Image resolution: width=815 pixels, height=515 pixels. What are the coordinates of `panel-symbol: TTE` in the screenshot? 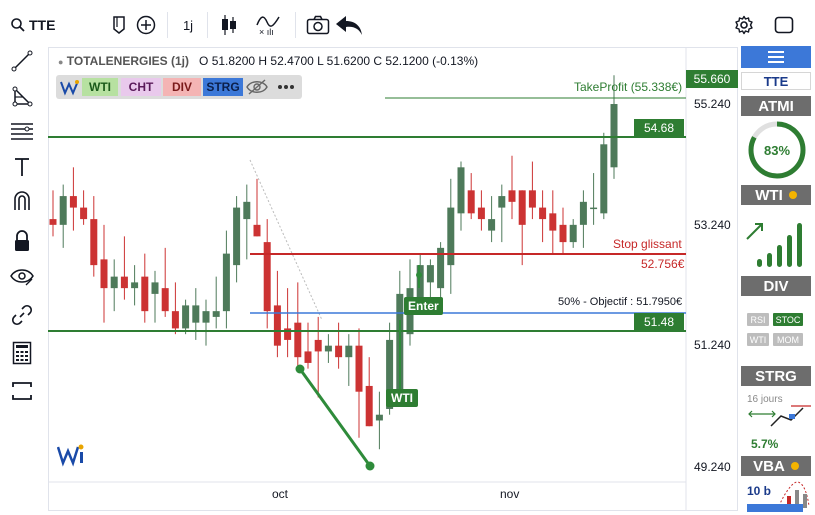 It's located at (776, 81).